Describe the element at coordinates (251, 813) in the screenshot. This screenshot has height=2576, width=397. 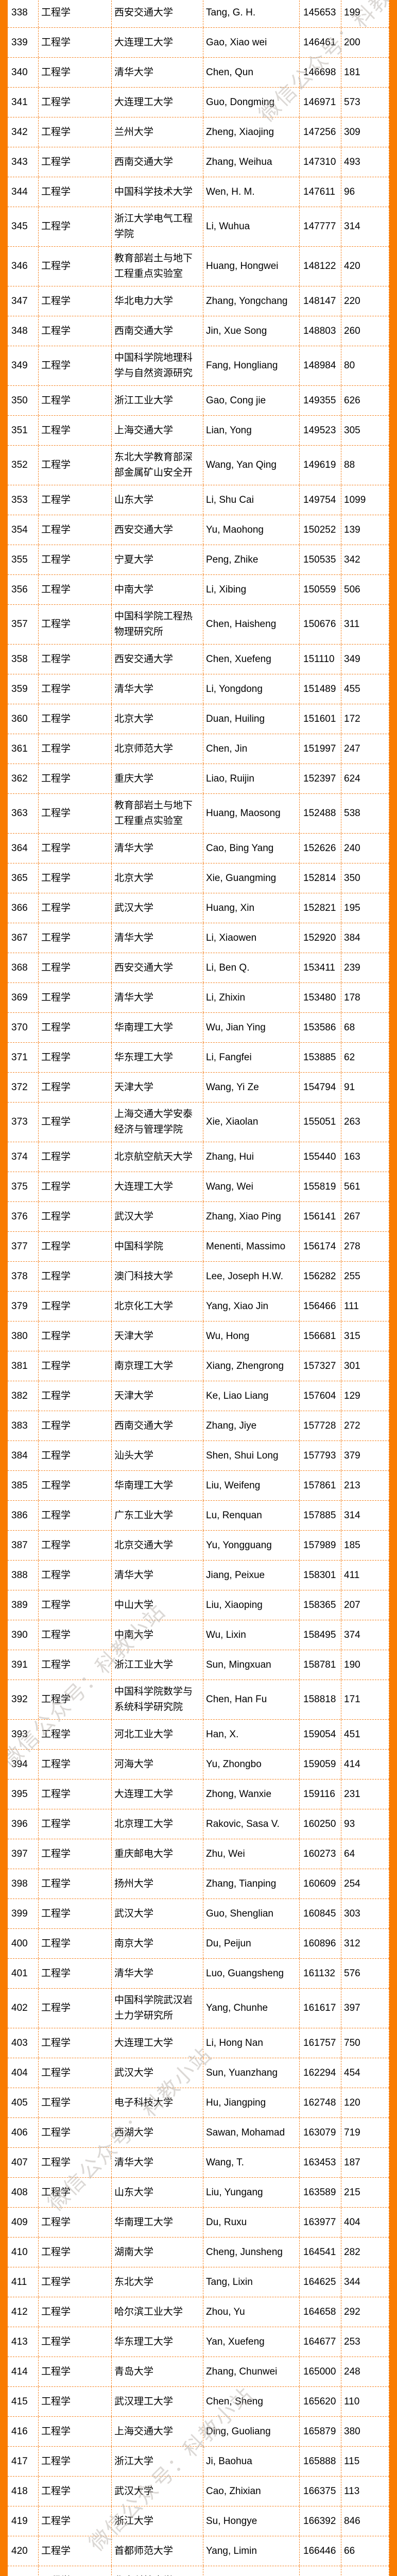
I see `author-cell: Huang, Maosong` at that location.